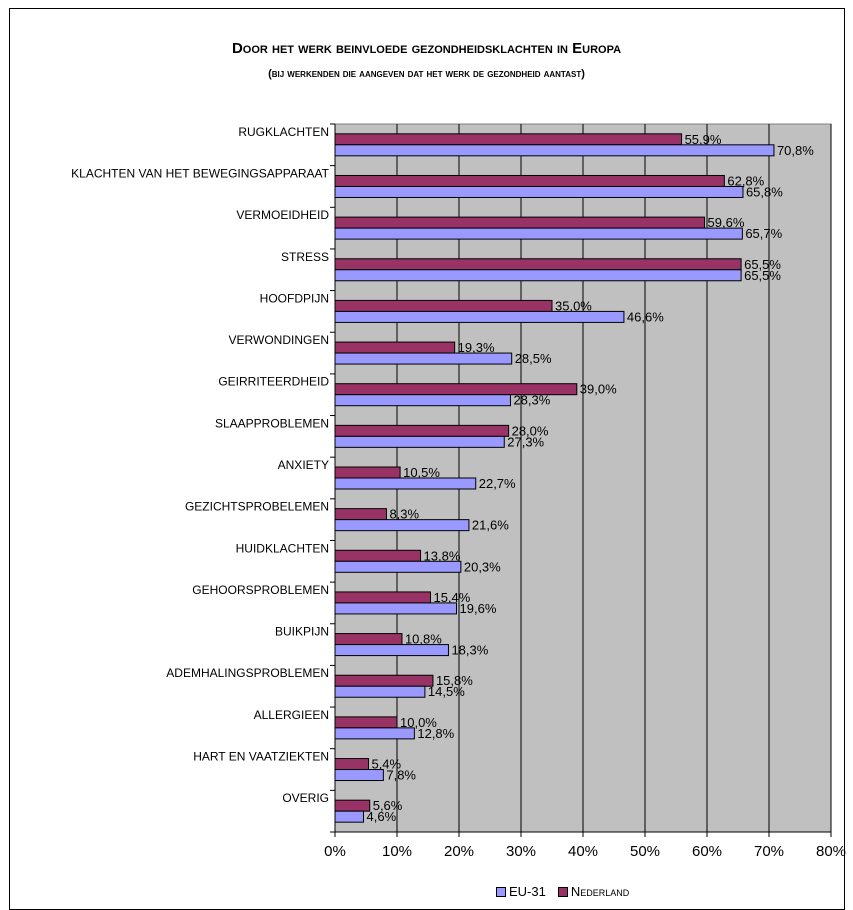 This screenshot has width=853, height=910. Describe the element at coordinates (272, 423) in the screenshot. I see `category-label: SLAAPPROBLEMEN` at that location.